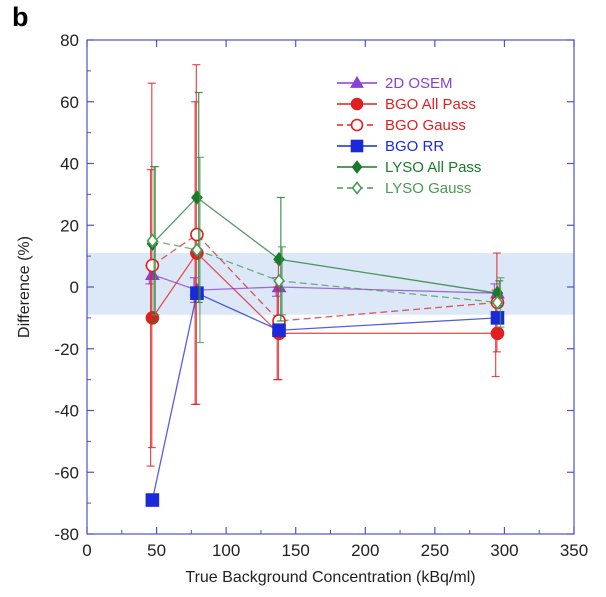 Image resolution: width=606 pixels, height=597 pixels. Describe the element at coordinates (574, 550) in the screenshot. I see `x-tick-label: 350` at that location.